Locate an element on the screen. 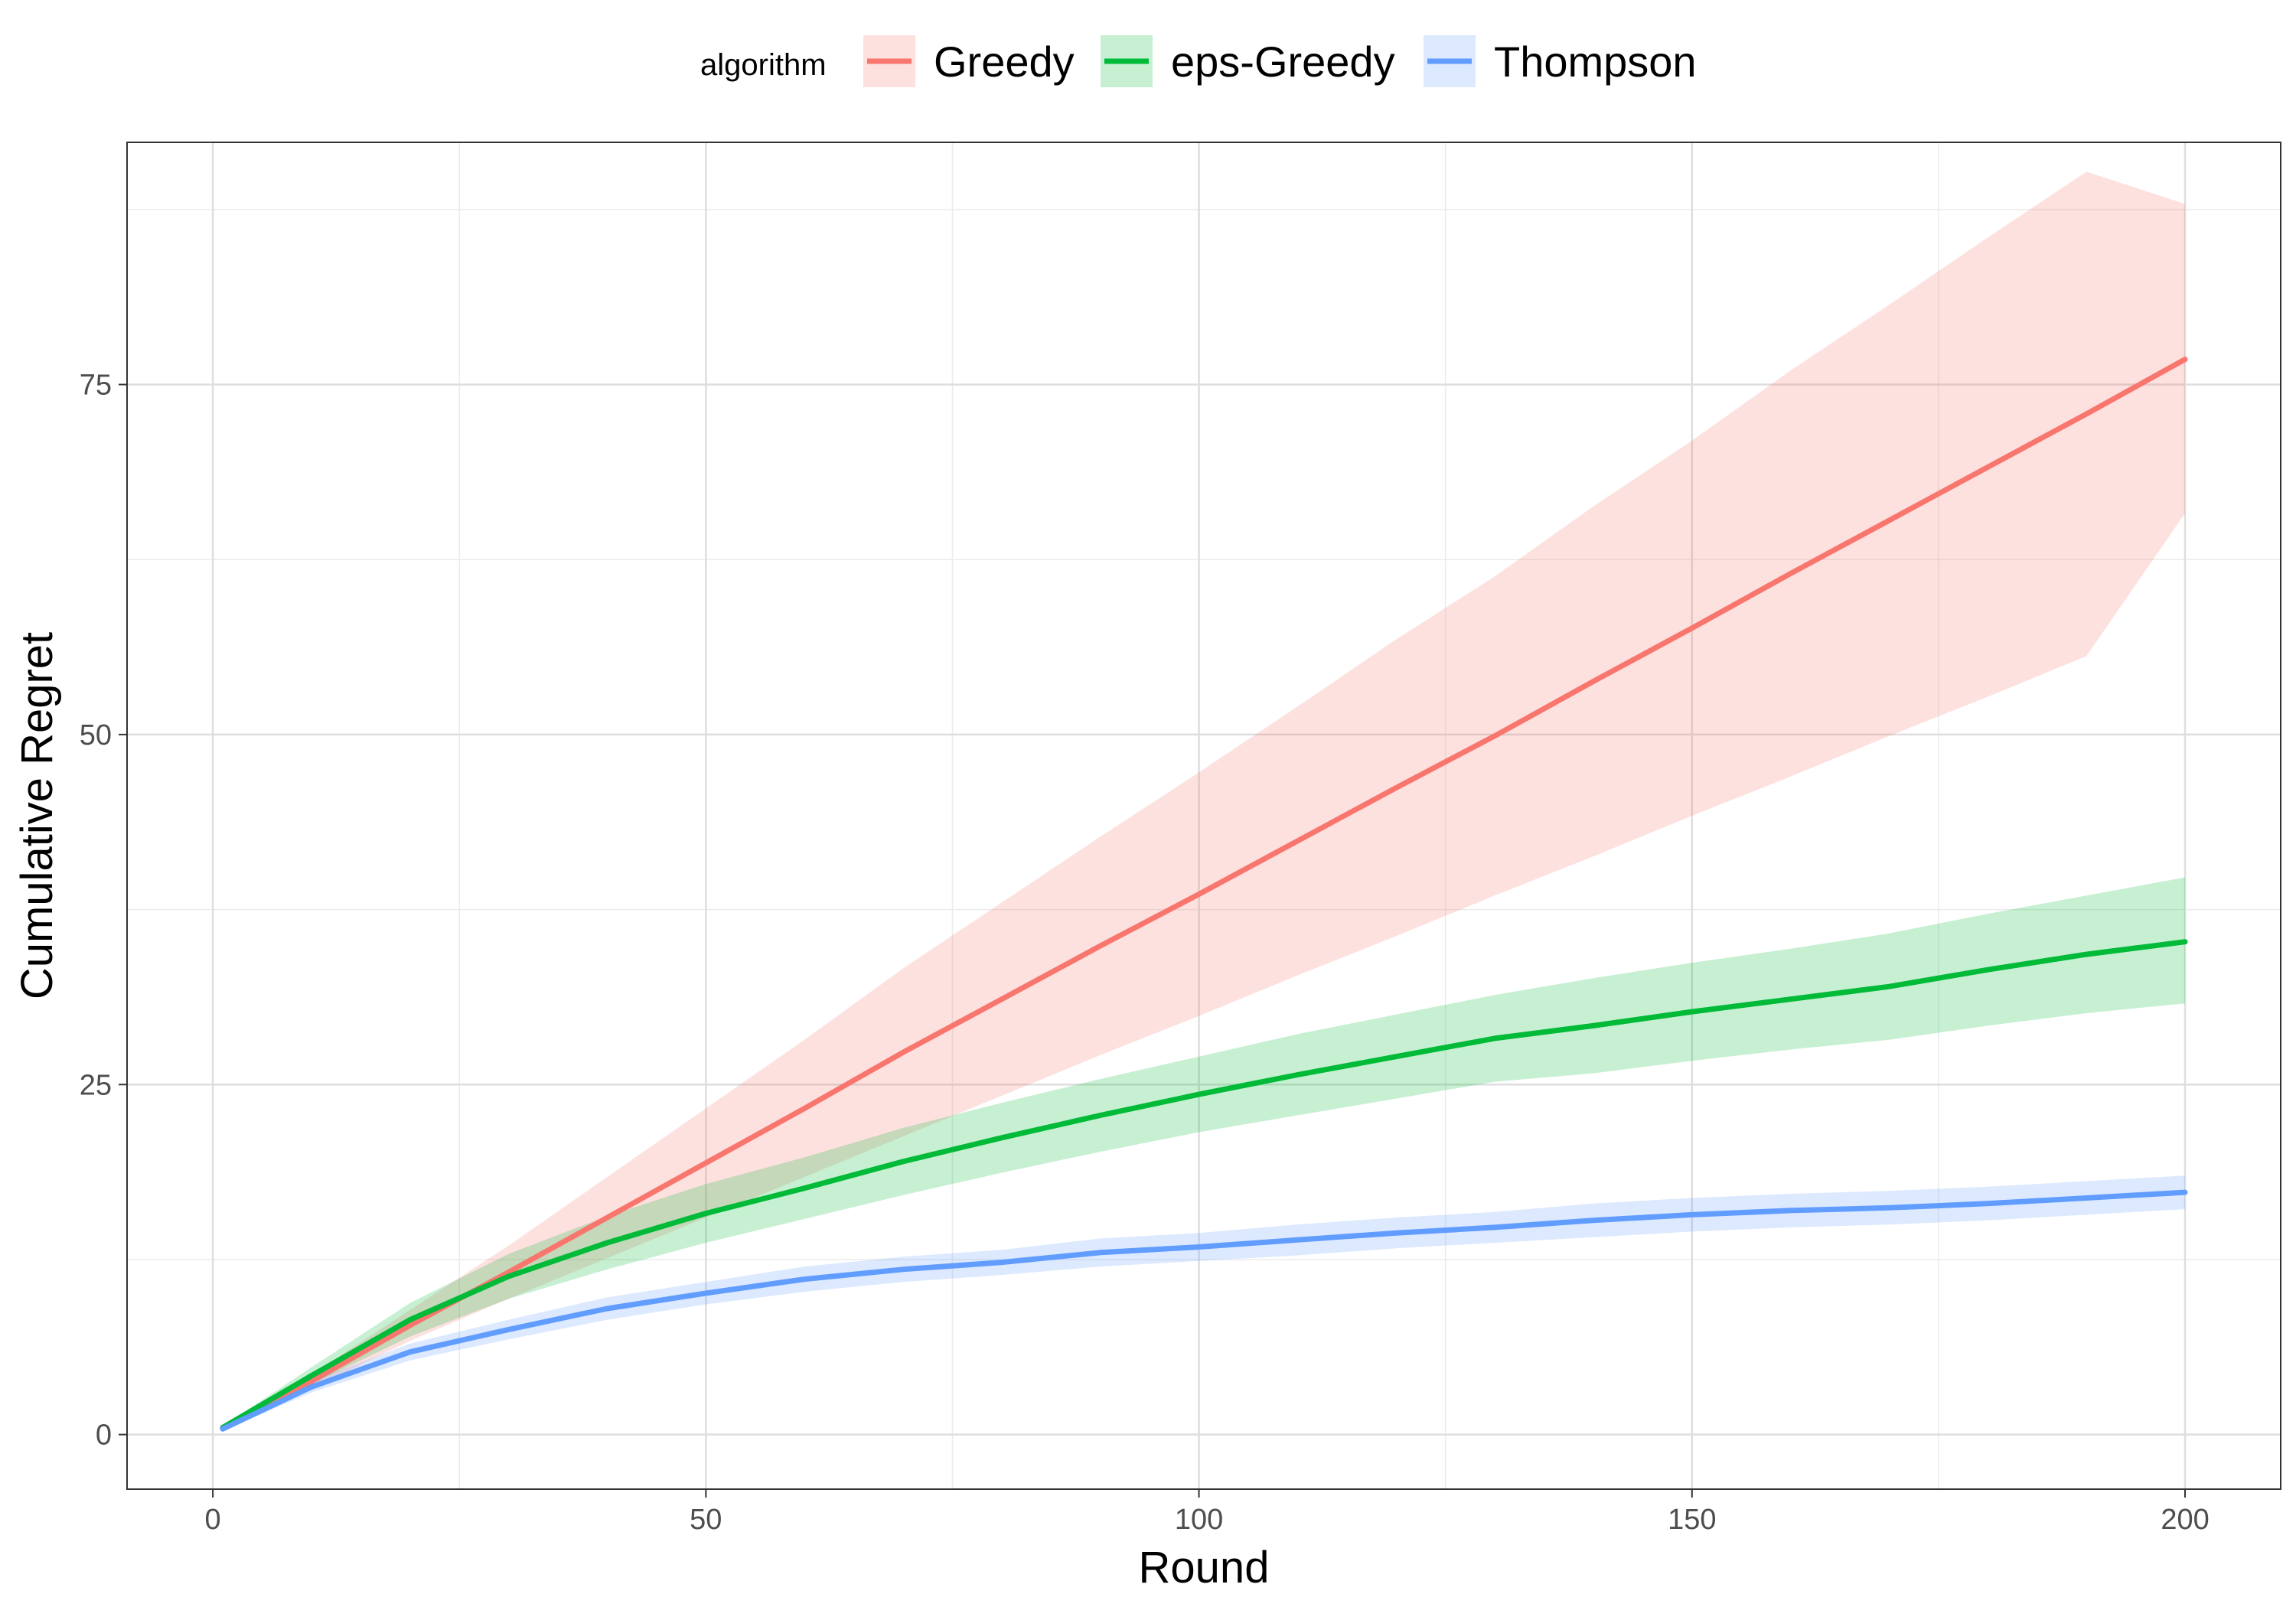 The width and height of the screenshot is (2296, 1607). y-tick-label: 75 is located at coordinates (96, 386).